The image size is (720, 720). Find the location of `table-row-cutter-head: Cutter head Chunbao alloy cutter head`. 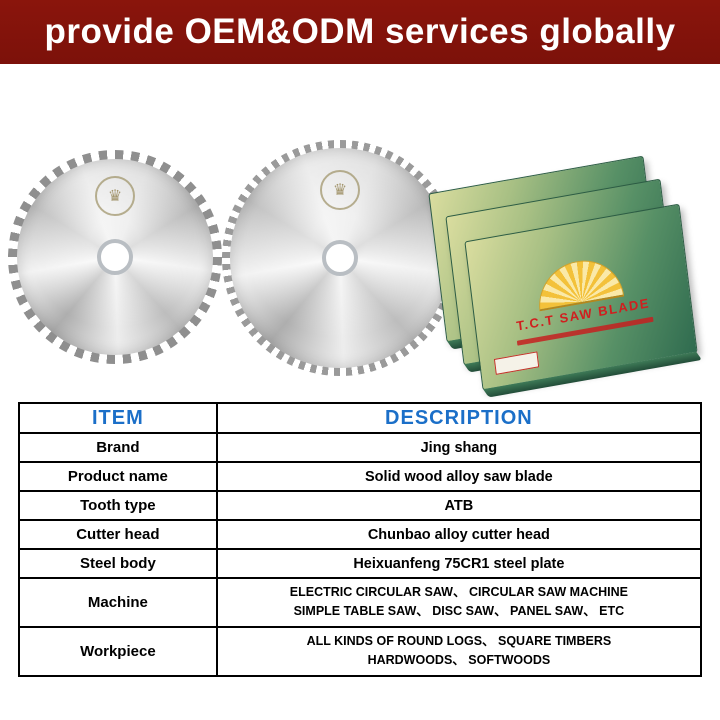

table-row-cutter-head: Cutter head Chunbao alloy cutter head is located at coordinates (360, 534).